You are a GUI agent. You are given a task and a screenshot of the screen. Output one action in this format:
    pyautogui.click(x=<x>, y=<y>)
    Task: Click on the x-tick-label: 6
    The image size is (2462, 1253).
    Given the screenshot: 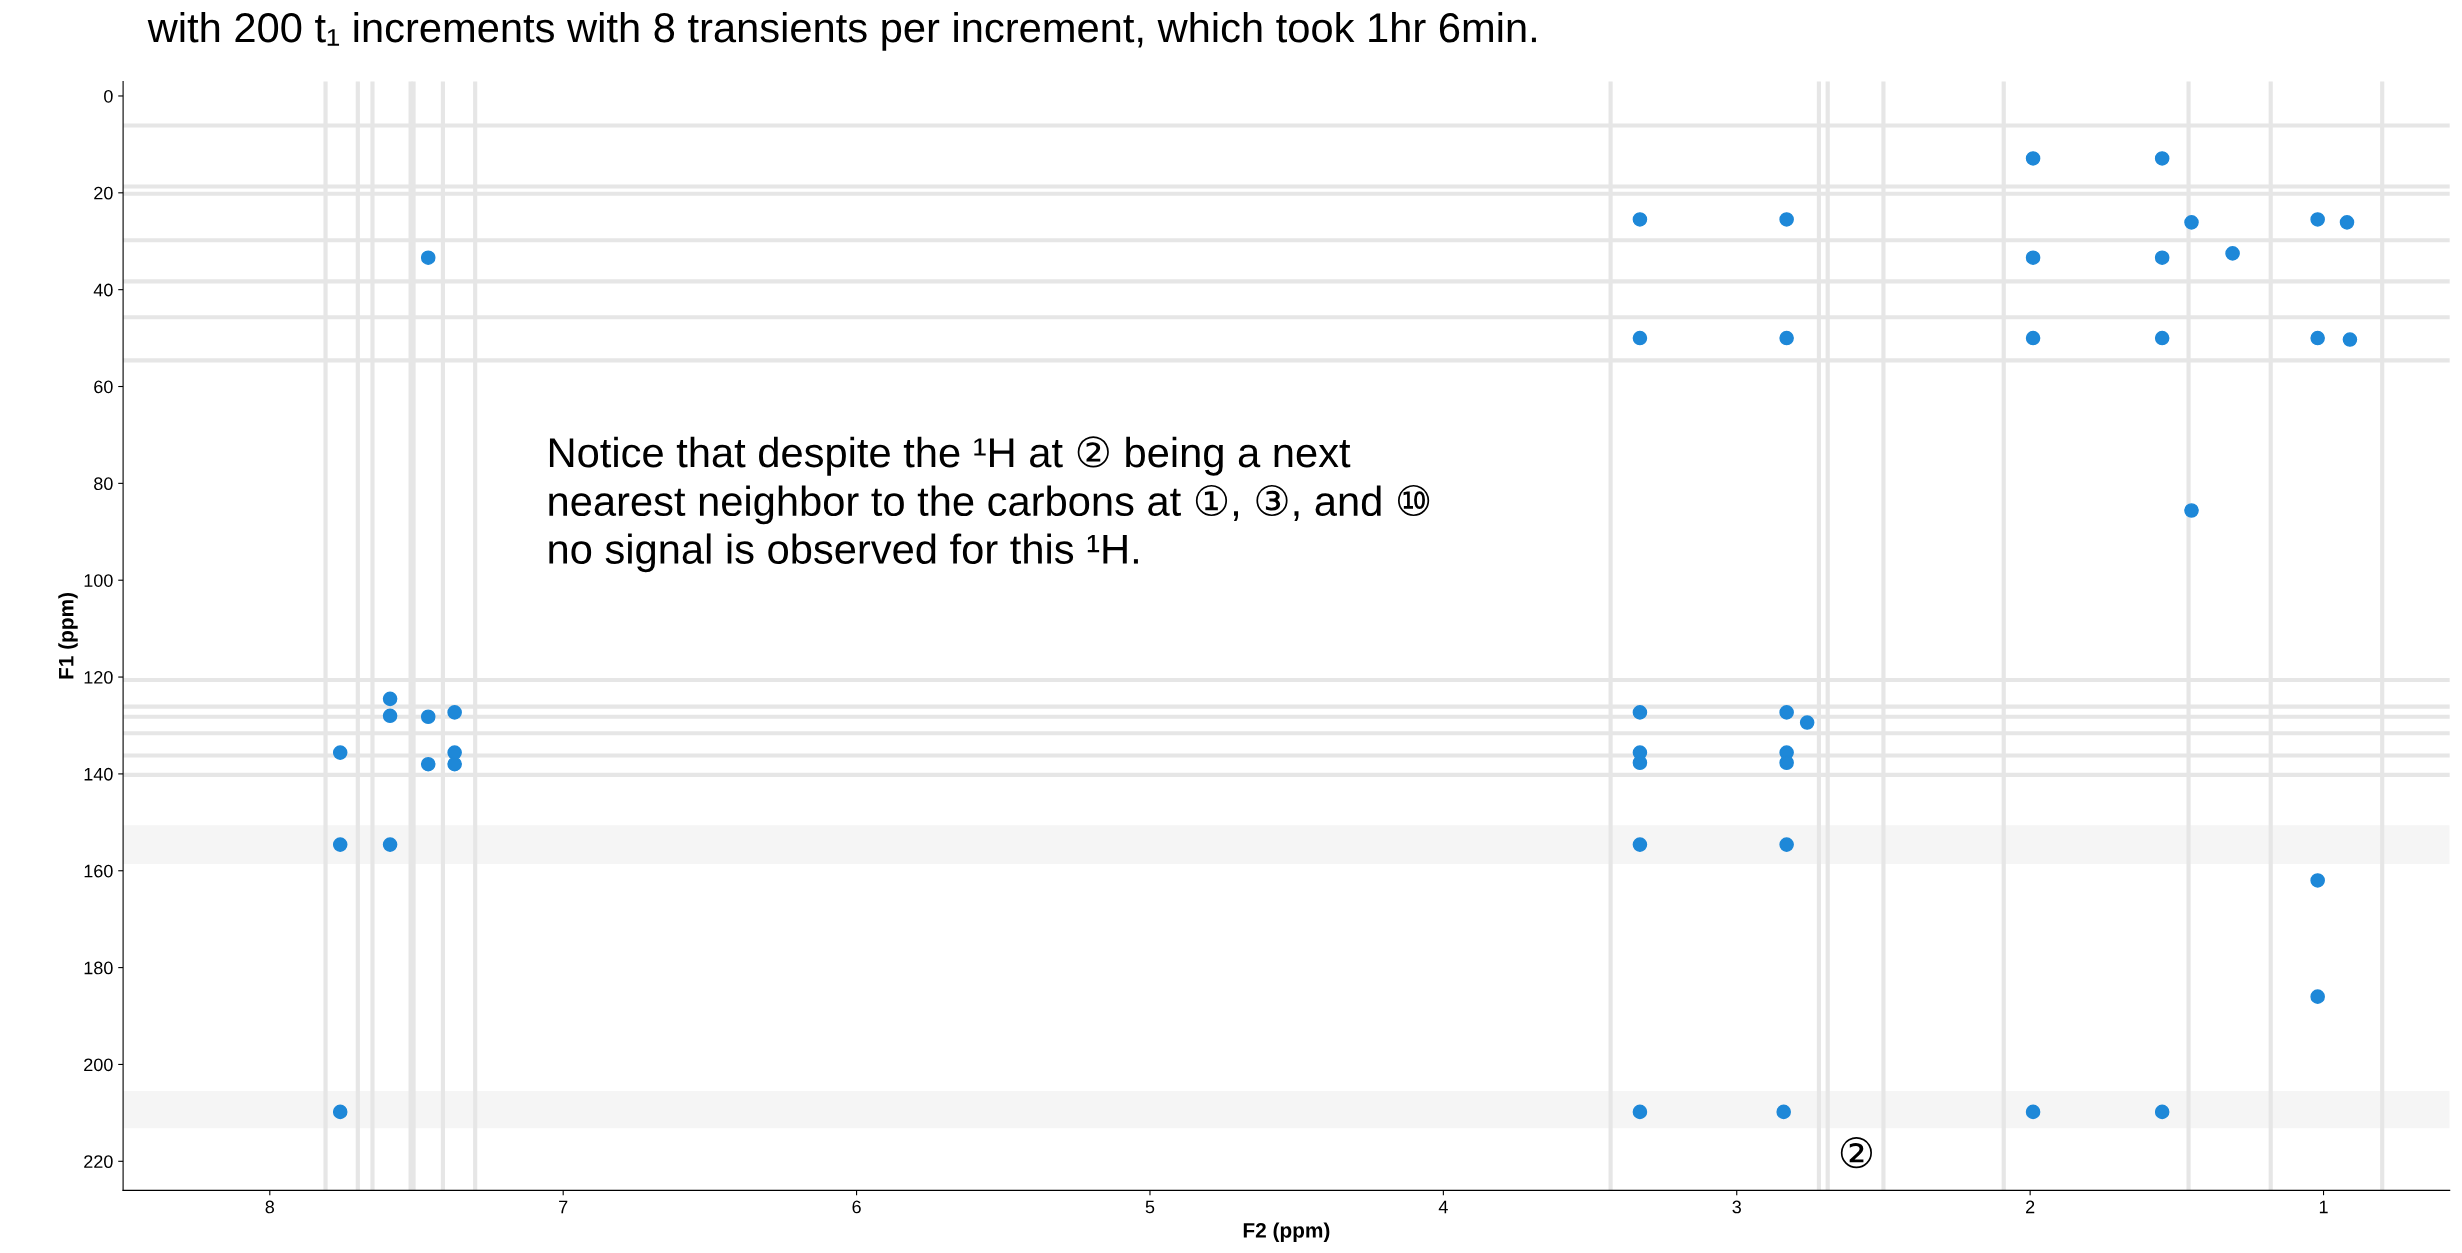 What is the action you would take?
    pyautogui.click(x=856, y=1207)
    